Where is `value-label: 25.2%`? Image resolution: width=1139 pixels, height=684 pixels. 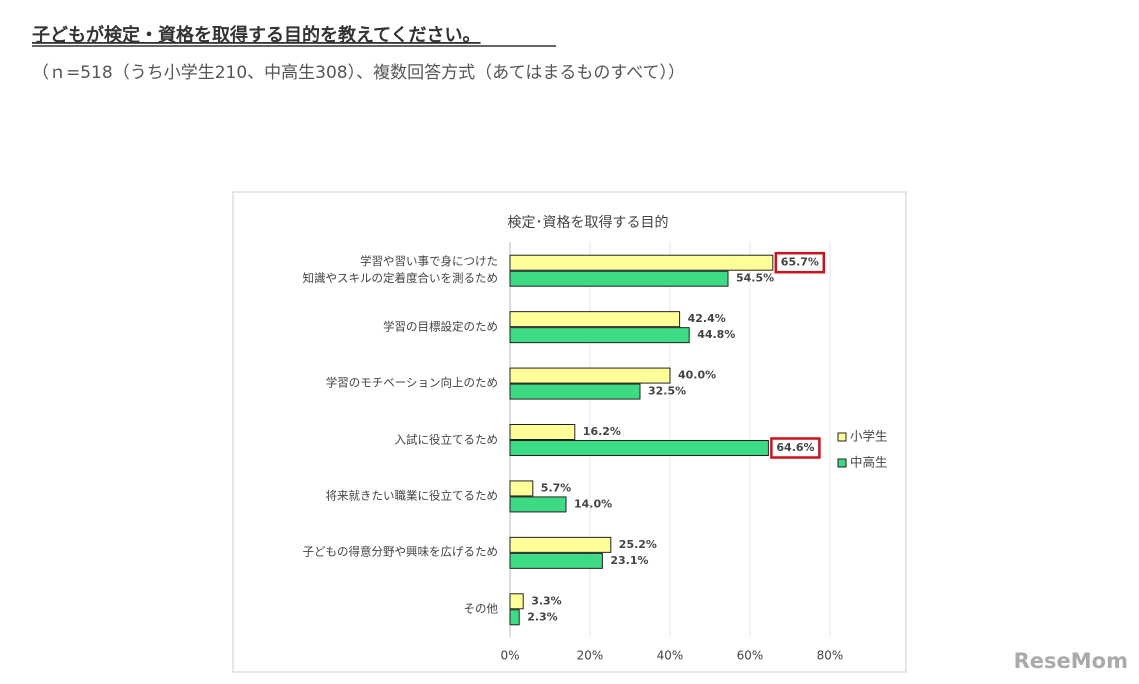 value-label: 25.2% is located at coordinates (638, 544).